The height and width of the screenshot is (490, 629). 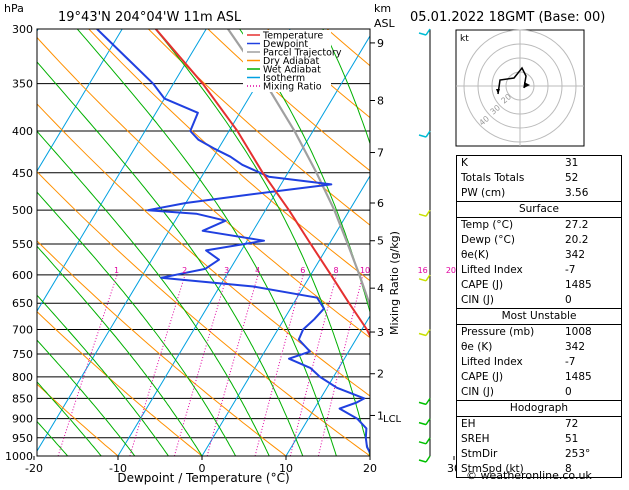 What do you see at coordinates (475, 439) in the screenshot?
I see `hodo-label: SREH` at bounding box center [475, 439].